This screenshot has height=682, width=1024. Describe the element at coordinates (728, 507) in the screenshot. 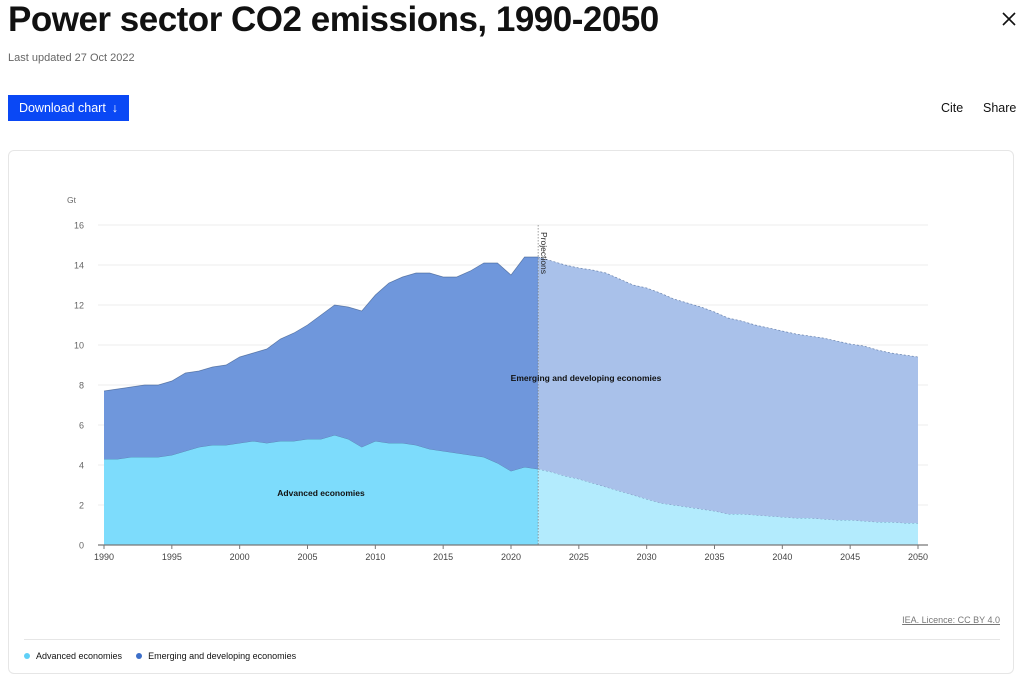

I see `advanced-projection-area` at that location.